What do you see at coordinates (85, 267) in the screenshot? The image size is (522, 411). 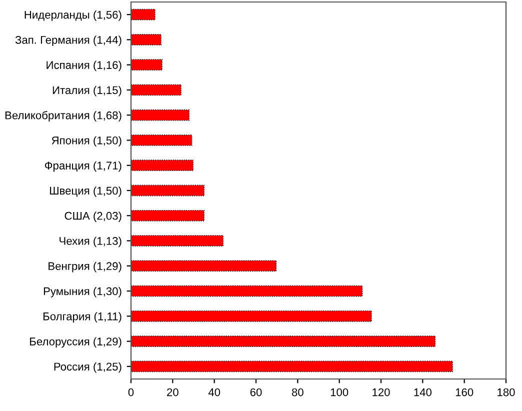 I see `y-tick-label: Венгрия (1,29)` at bounding box center [85, 267].